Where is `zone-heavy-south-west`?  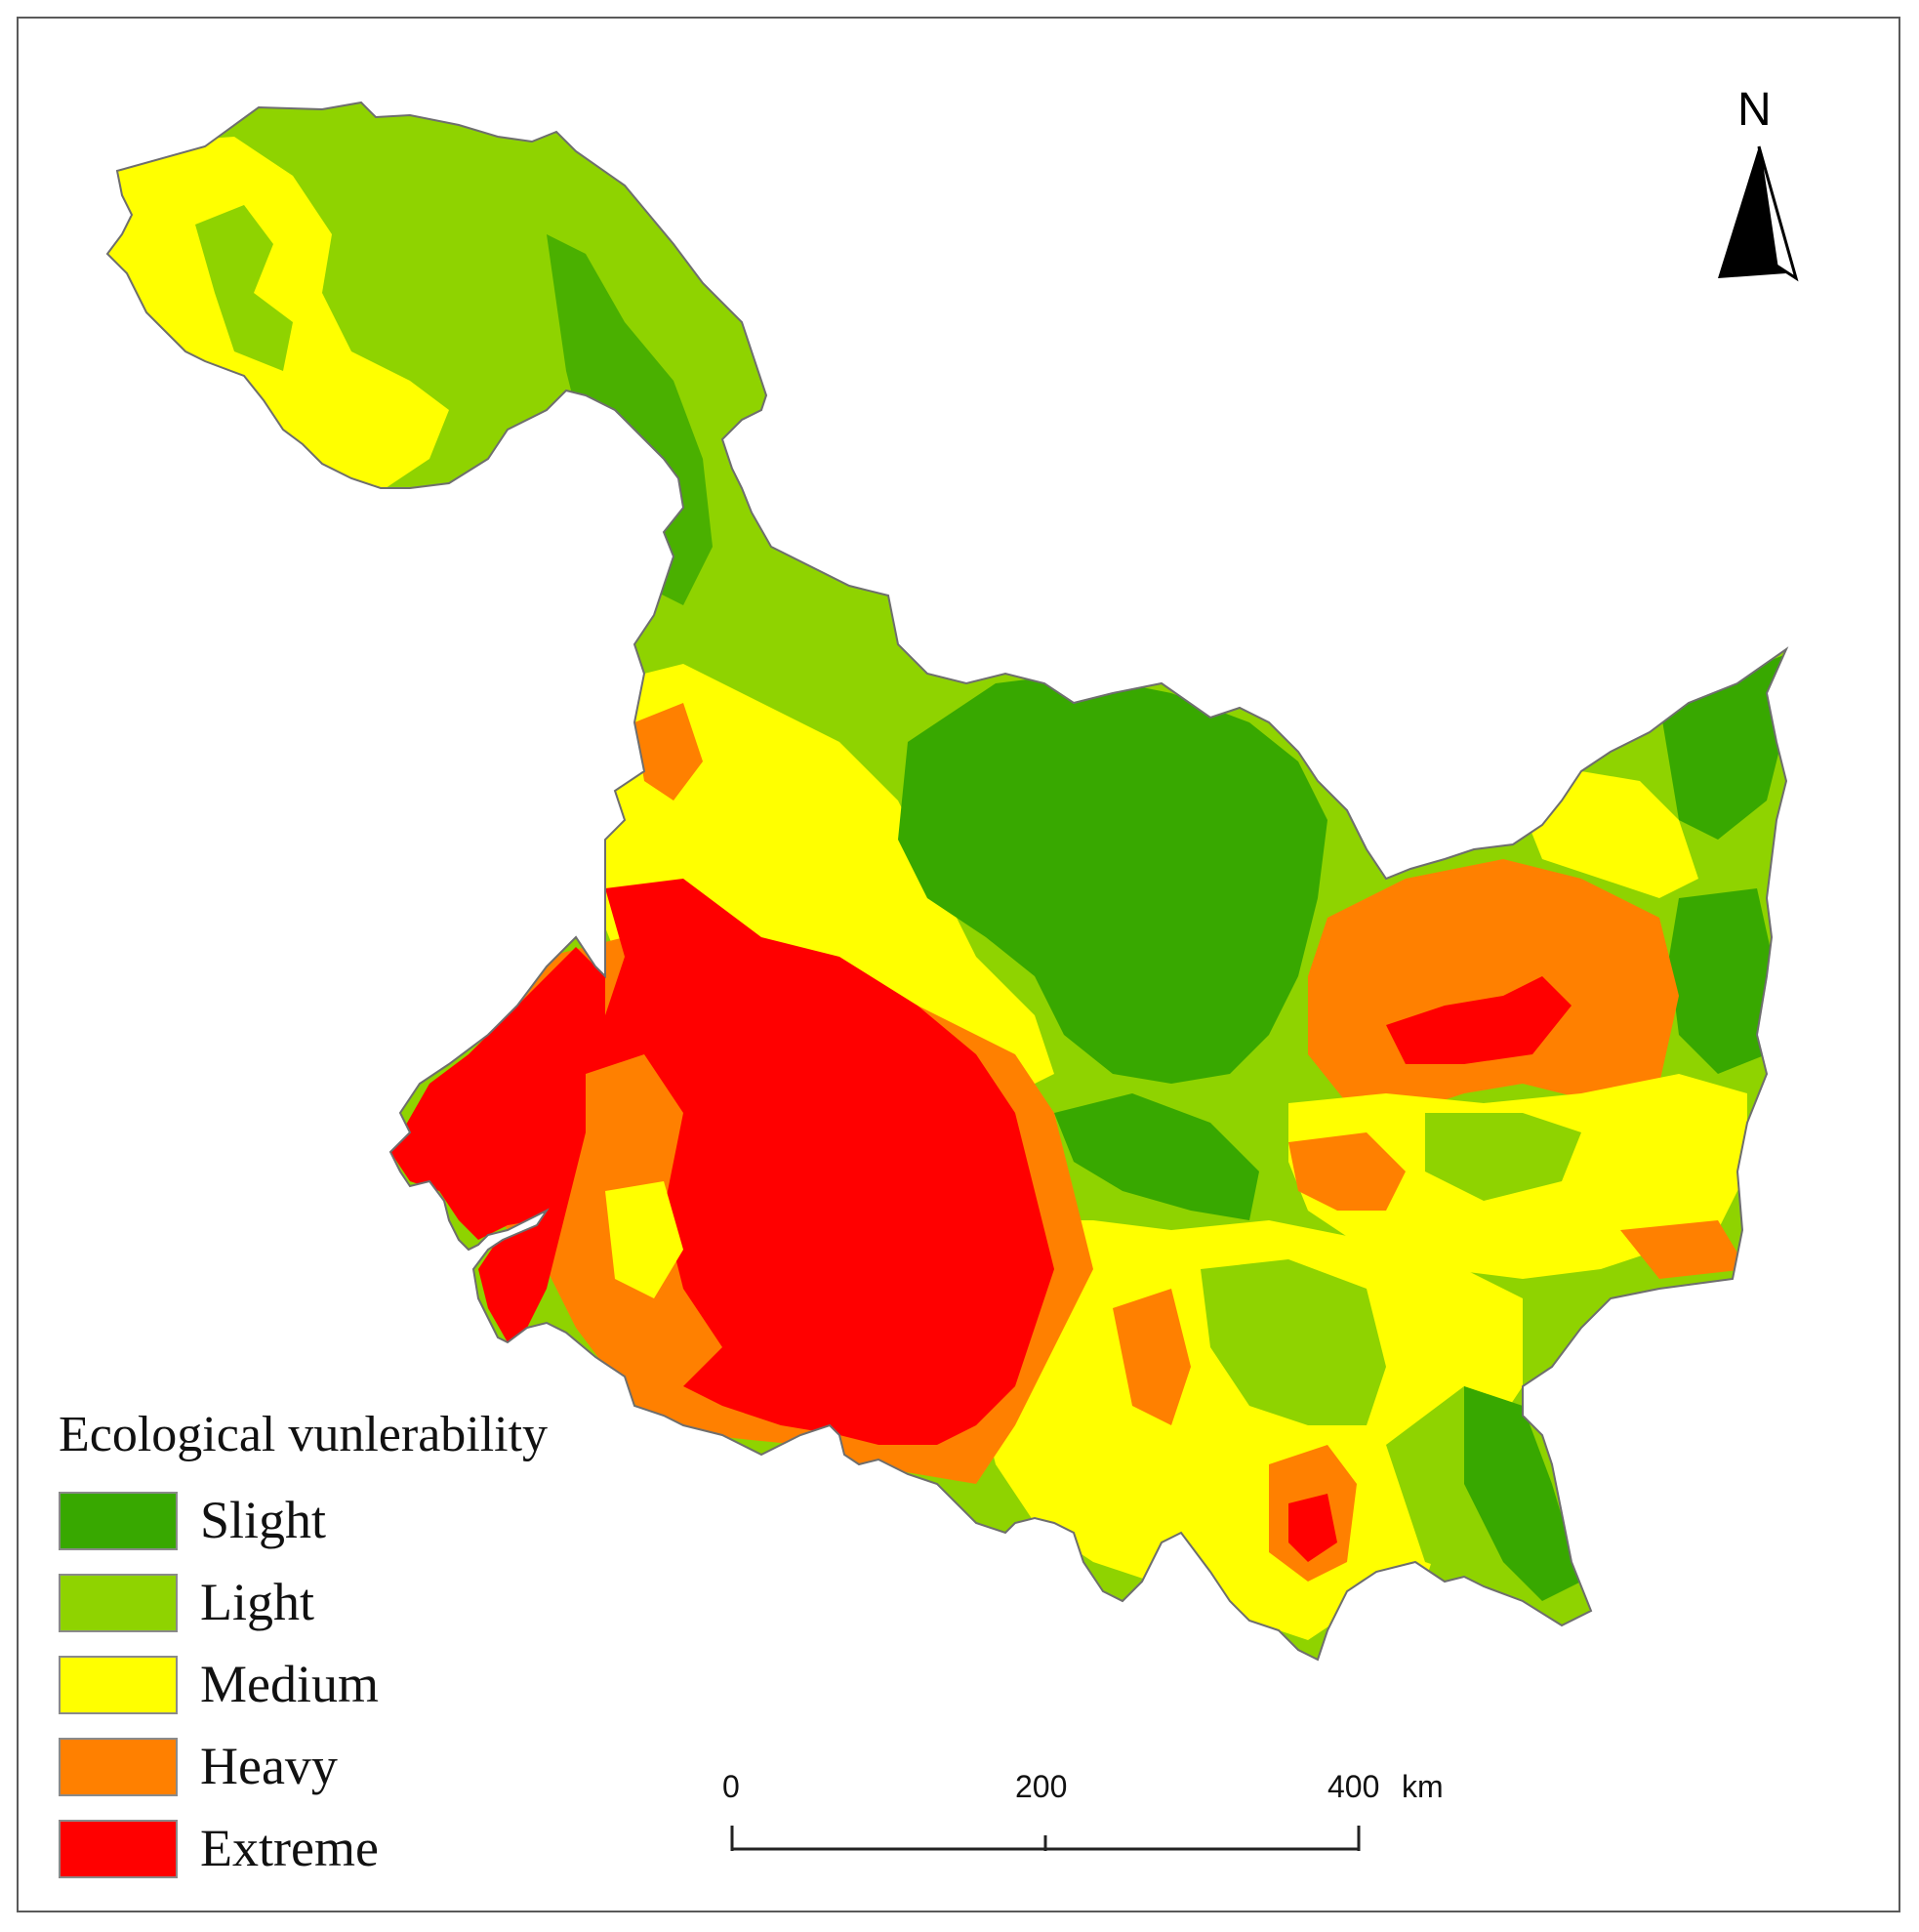 zone-heavy-south-west is located at coordinates (1152, 1357).